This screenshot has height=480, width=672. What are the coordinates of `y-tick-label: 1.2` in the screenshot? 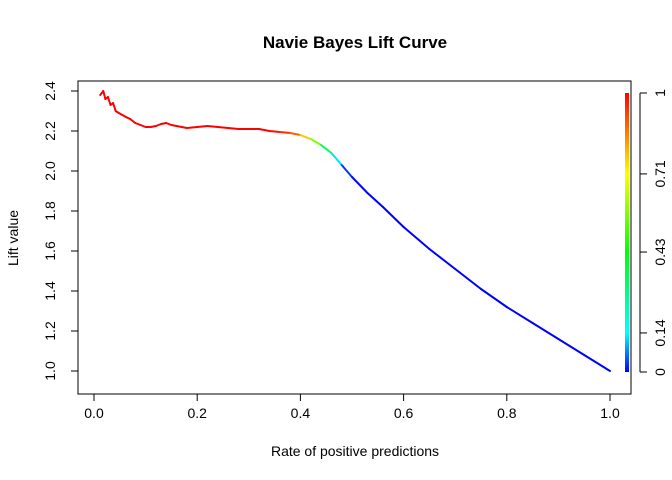 It's located at (50, 331).